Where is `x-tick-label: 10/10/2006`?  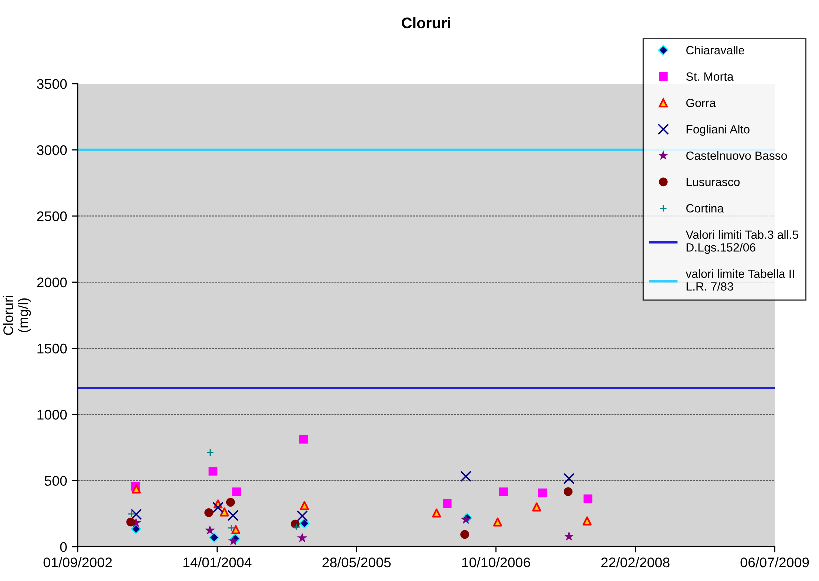
x-tick-label: 10/10/2006 is located at coordinates (496, 562).